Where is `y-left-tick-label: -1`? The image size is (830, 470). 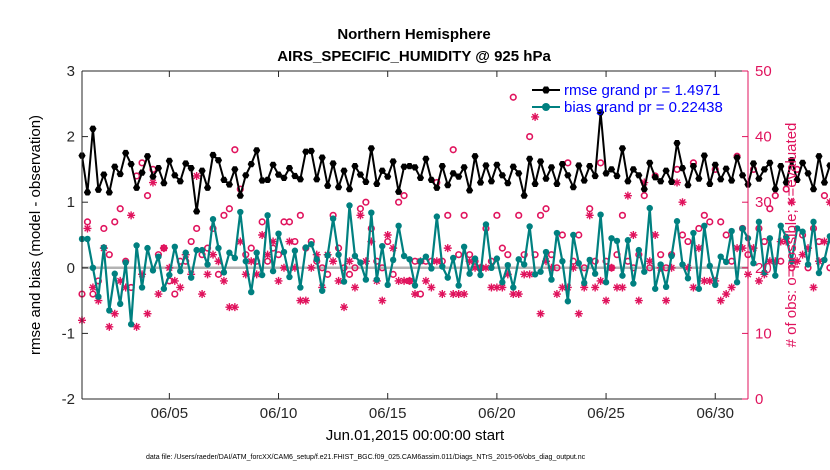 y-left-tick-label: -1 is located at coordinates (68, 333).